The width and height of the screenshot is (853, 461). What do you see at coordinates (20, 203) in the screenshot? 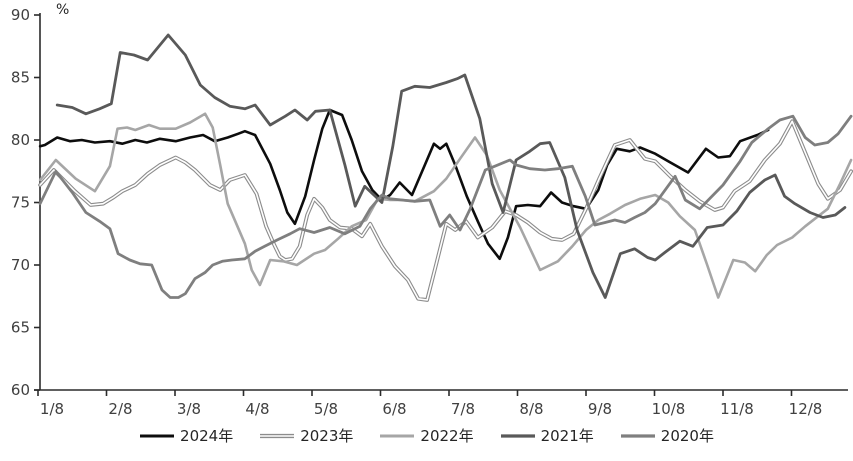
I see `y-tick-label: 75` at bounding box center [20, 203].